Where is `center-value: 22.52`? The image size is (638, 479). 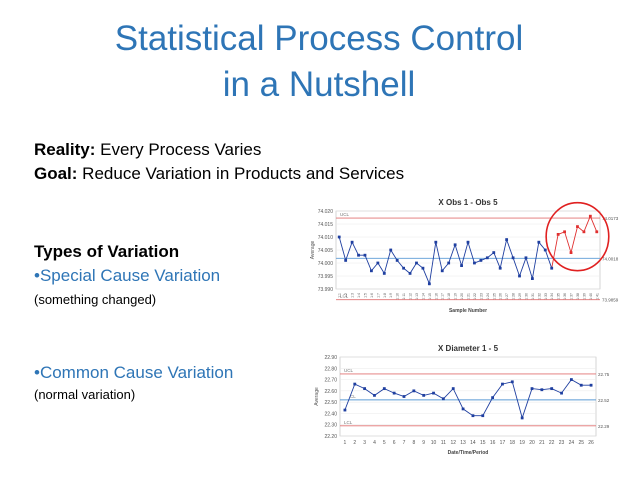 center-value: 22.52 is located at coordinates (604, 400).